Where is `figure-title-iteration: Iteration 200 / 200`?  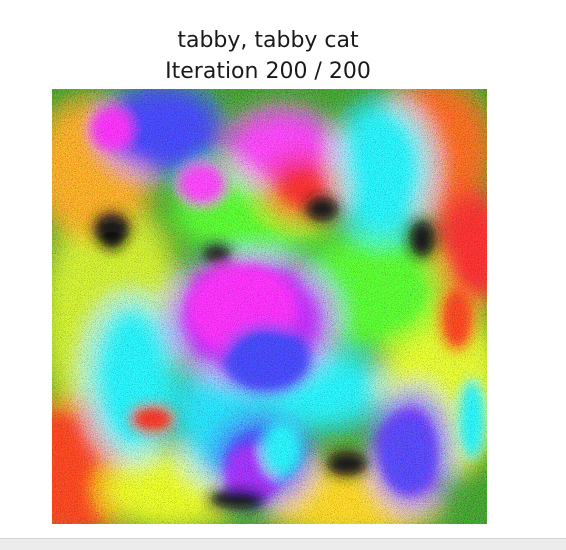
figure-title-iteration: Iteration 200 / 200 is located at coordinates (268, 71).